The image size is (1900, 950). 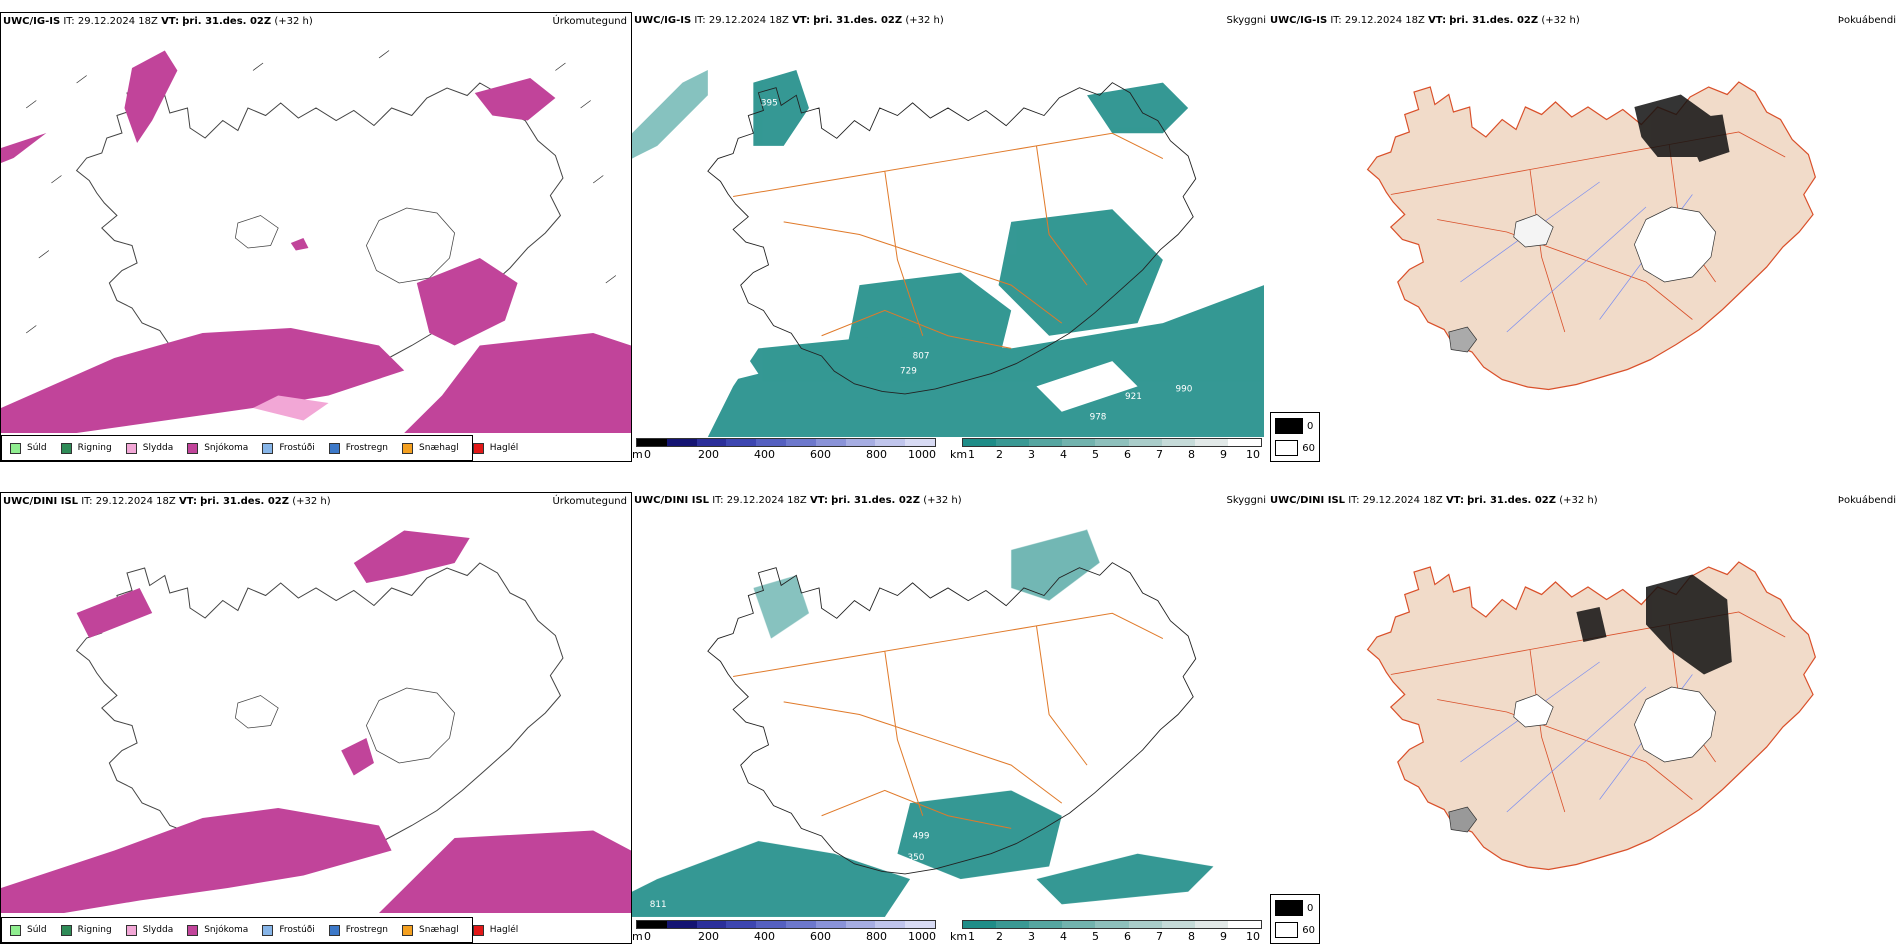 I want to click on visibility-map: 395 807 729 921 990 978, so click(x=948, y=234).